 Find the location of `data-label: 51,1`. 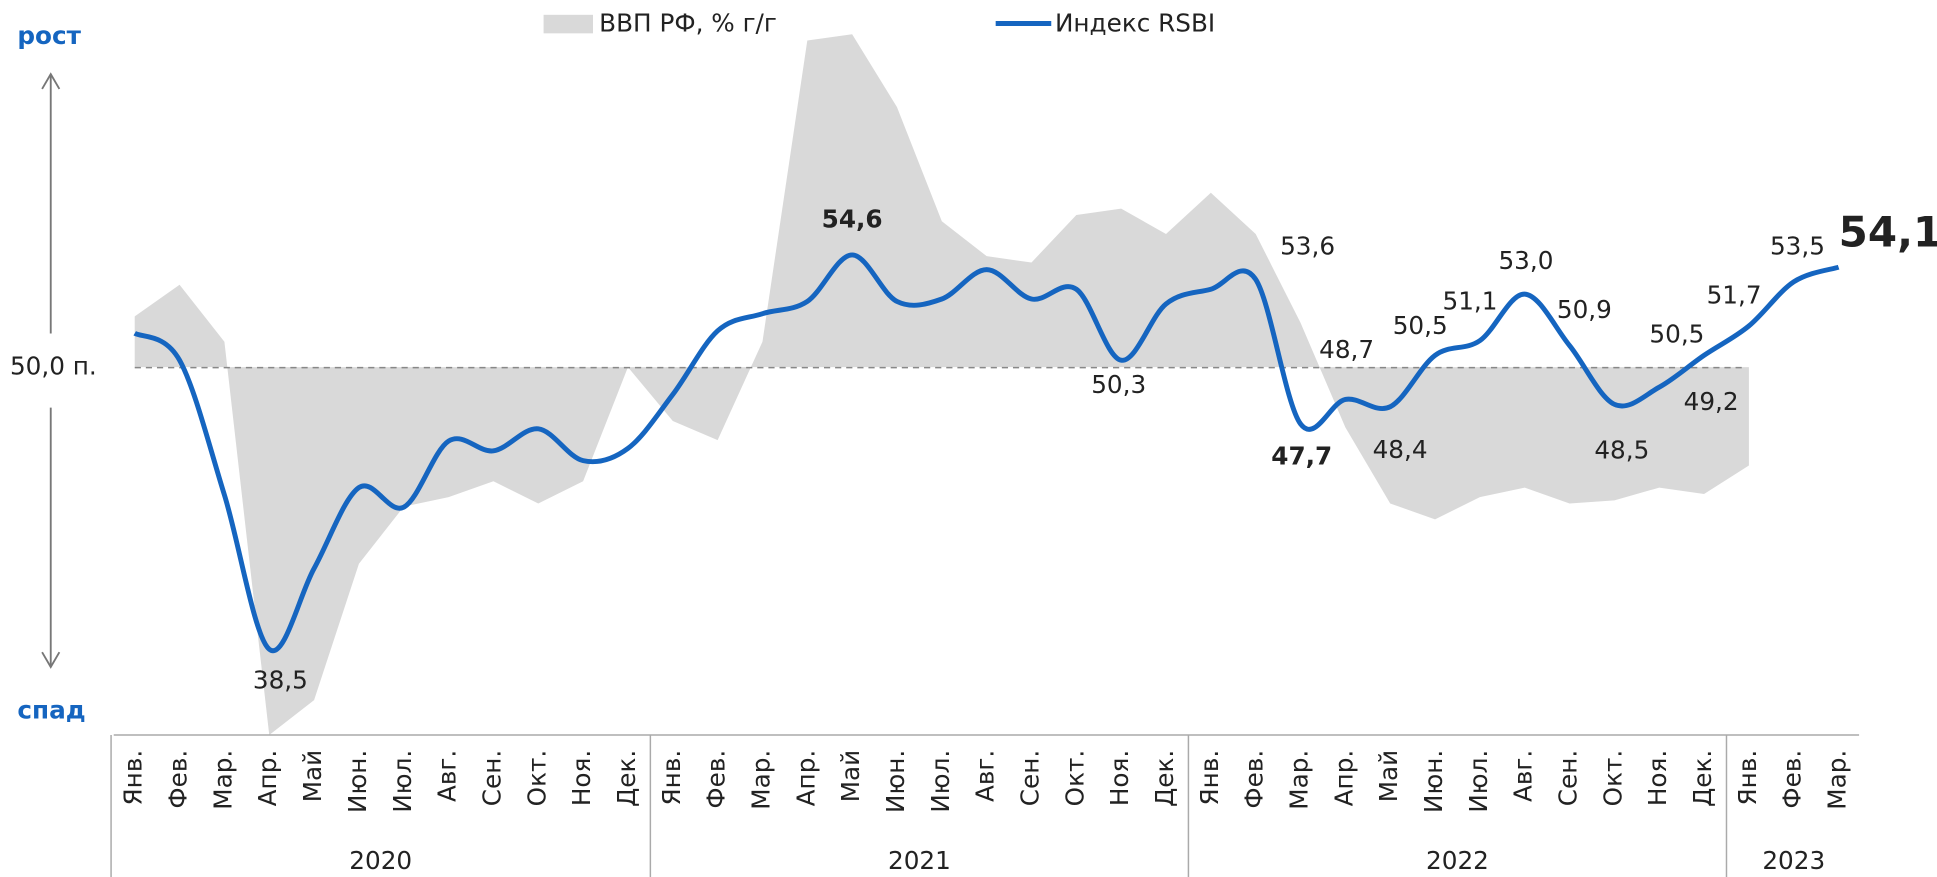

data-label: 51,1 is located at coordinates (1470, 300).